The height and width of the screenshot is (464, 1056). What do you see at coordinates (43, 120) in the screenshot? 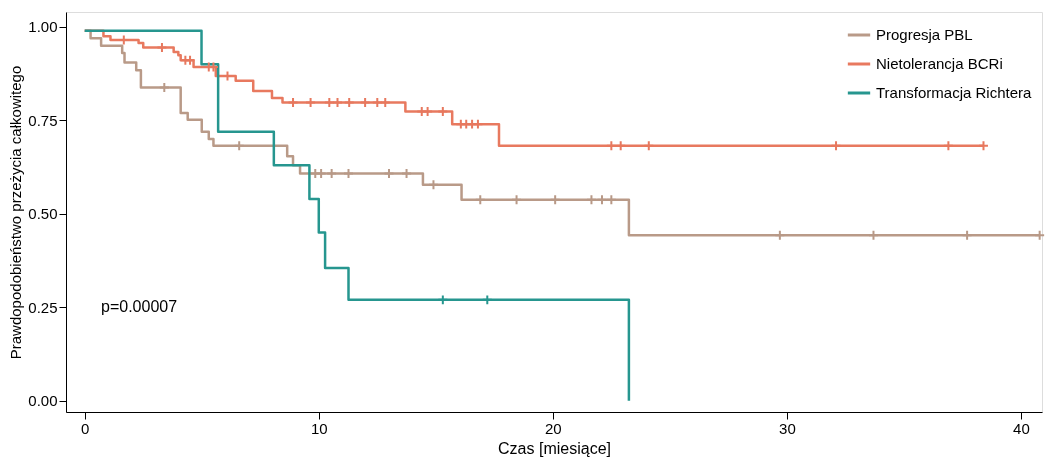
I see `y-tick-label: 0.75` at bounding box center [43, 120].